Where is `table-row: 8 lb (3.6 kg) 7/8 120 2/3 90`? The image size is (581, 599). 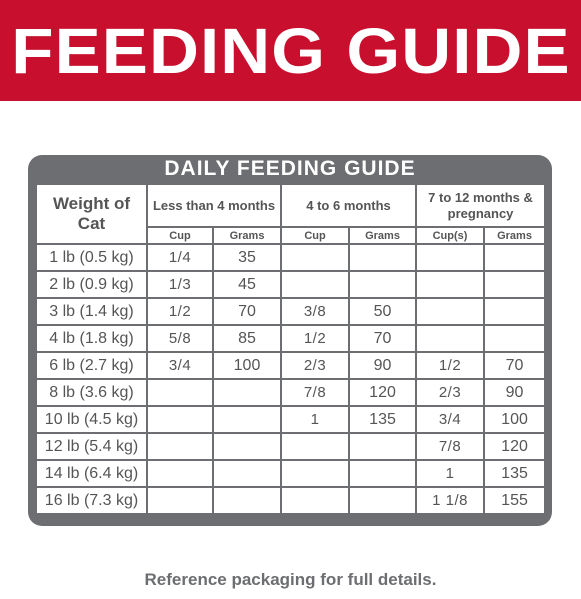
table-row: 8 lb (3.6 kg) 7/8 120 2/3 90 is located at coordinates (291, 392).